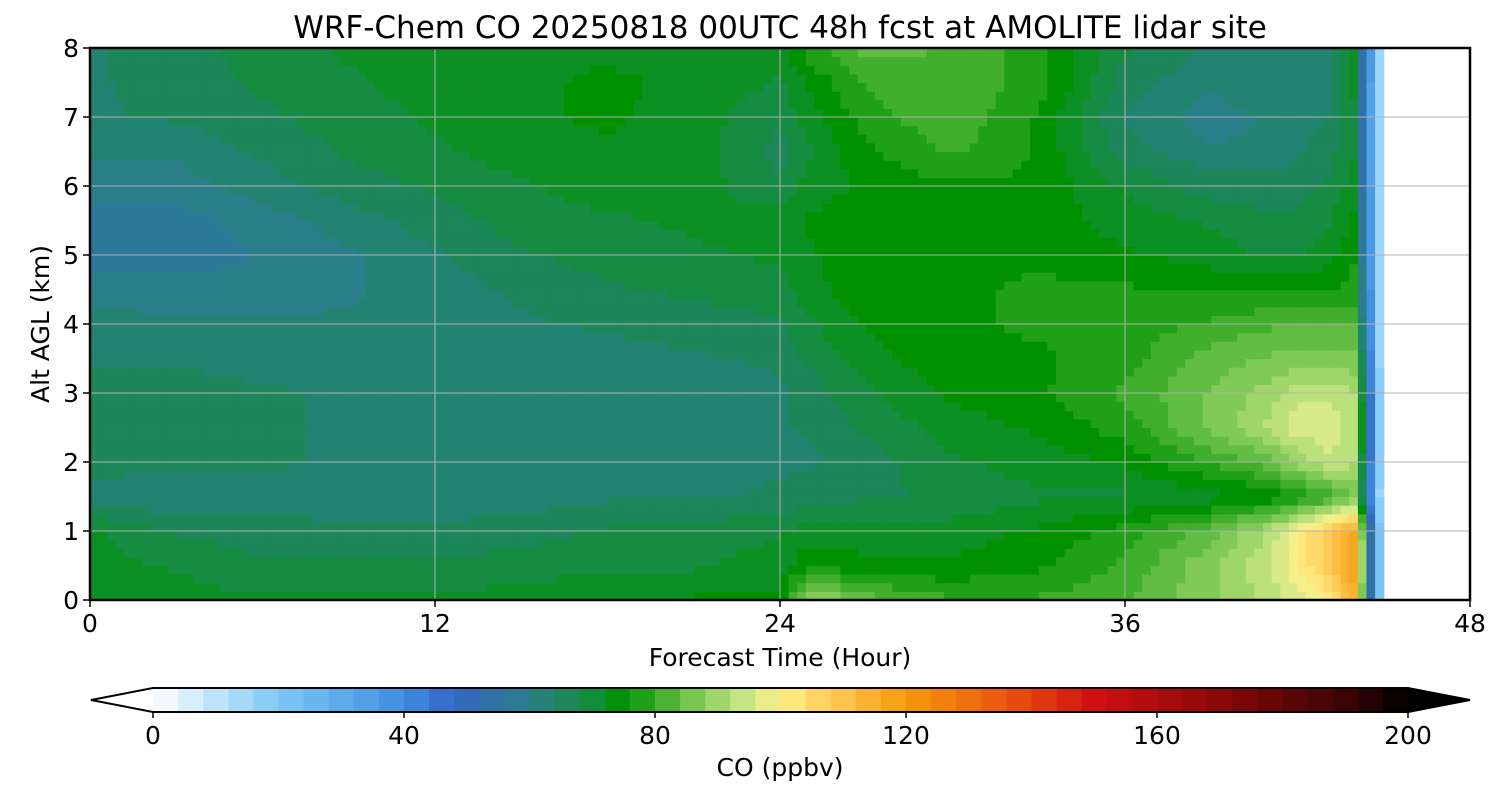 This screenshot has height=800, width=1500. I want to click on y-tick-label: 6, so click(71, 186).